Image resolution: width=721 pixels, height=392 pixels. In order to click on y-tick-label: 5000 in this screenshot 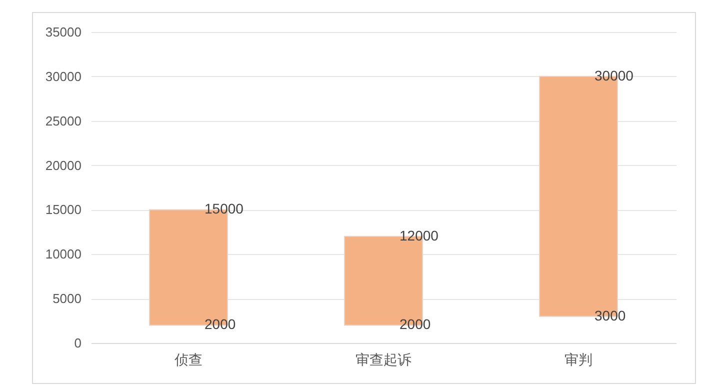, I will do `click(67, 298)`.